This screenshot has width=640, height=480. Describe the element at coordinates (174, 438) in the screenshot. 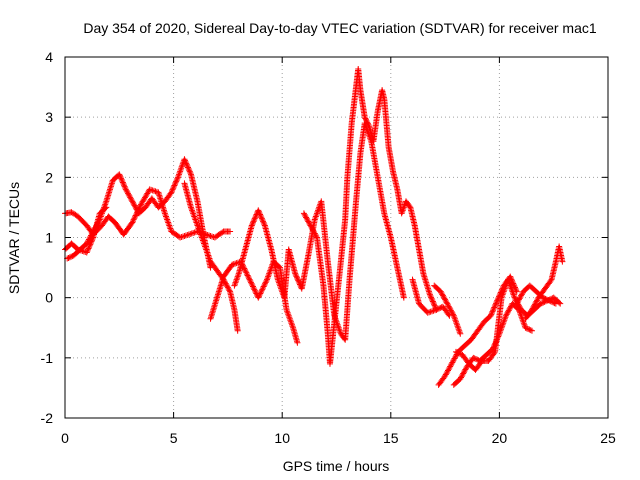

I see `x-tick-label: 5` at that location.